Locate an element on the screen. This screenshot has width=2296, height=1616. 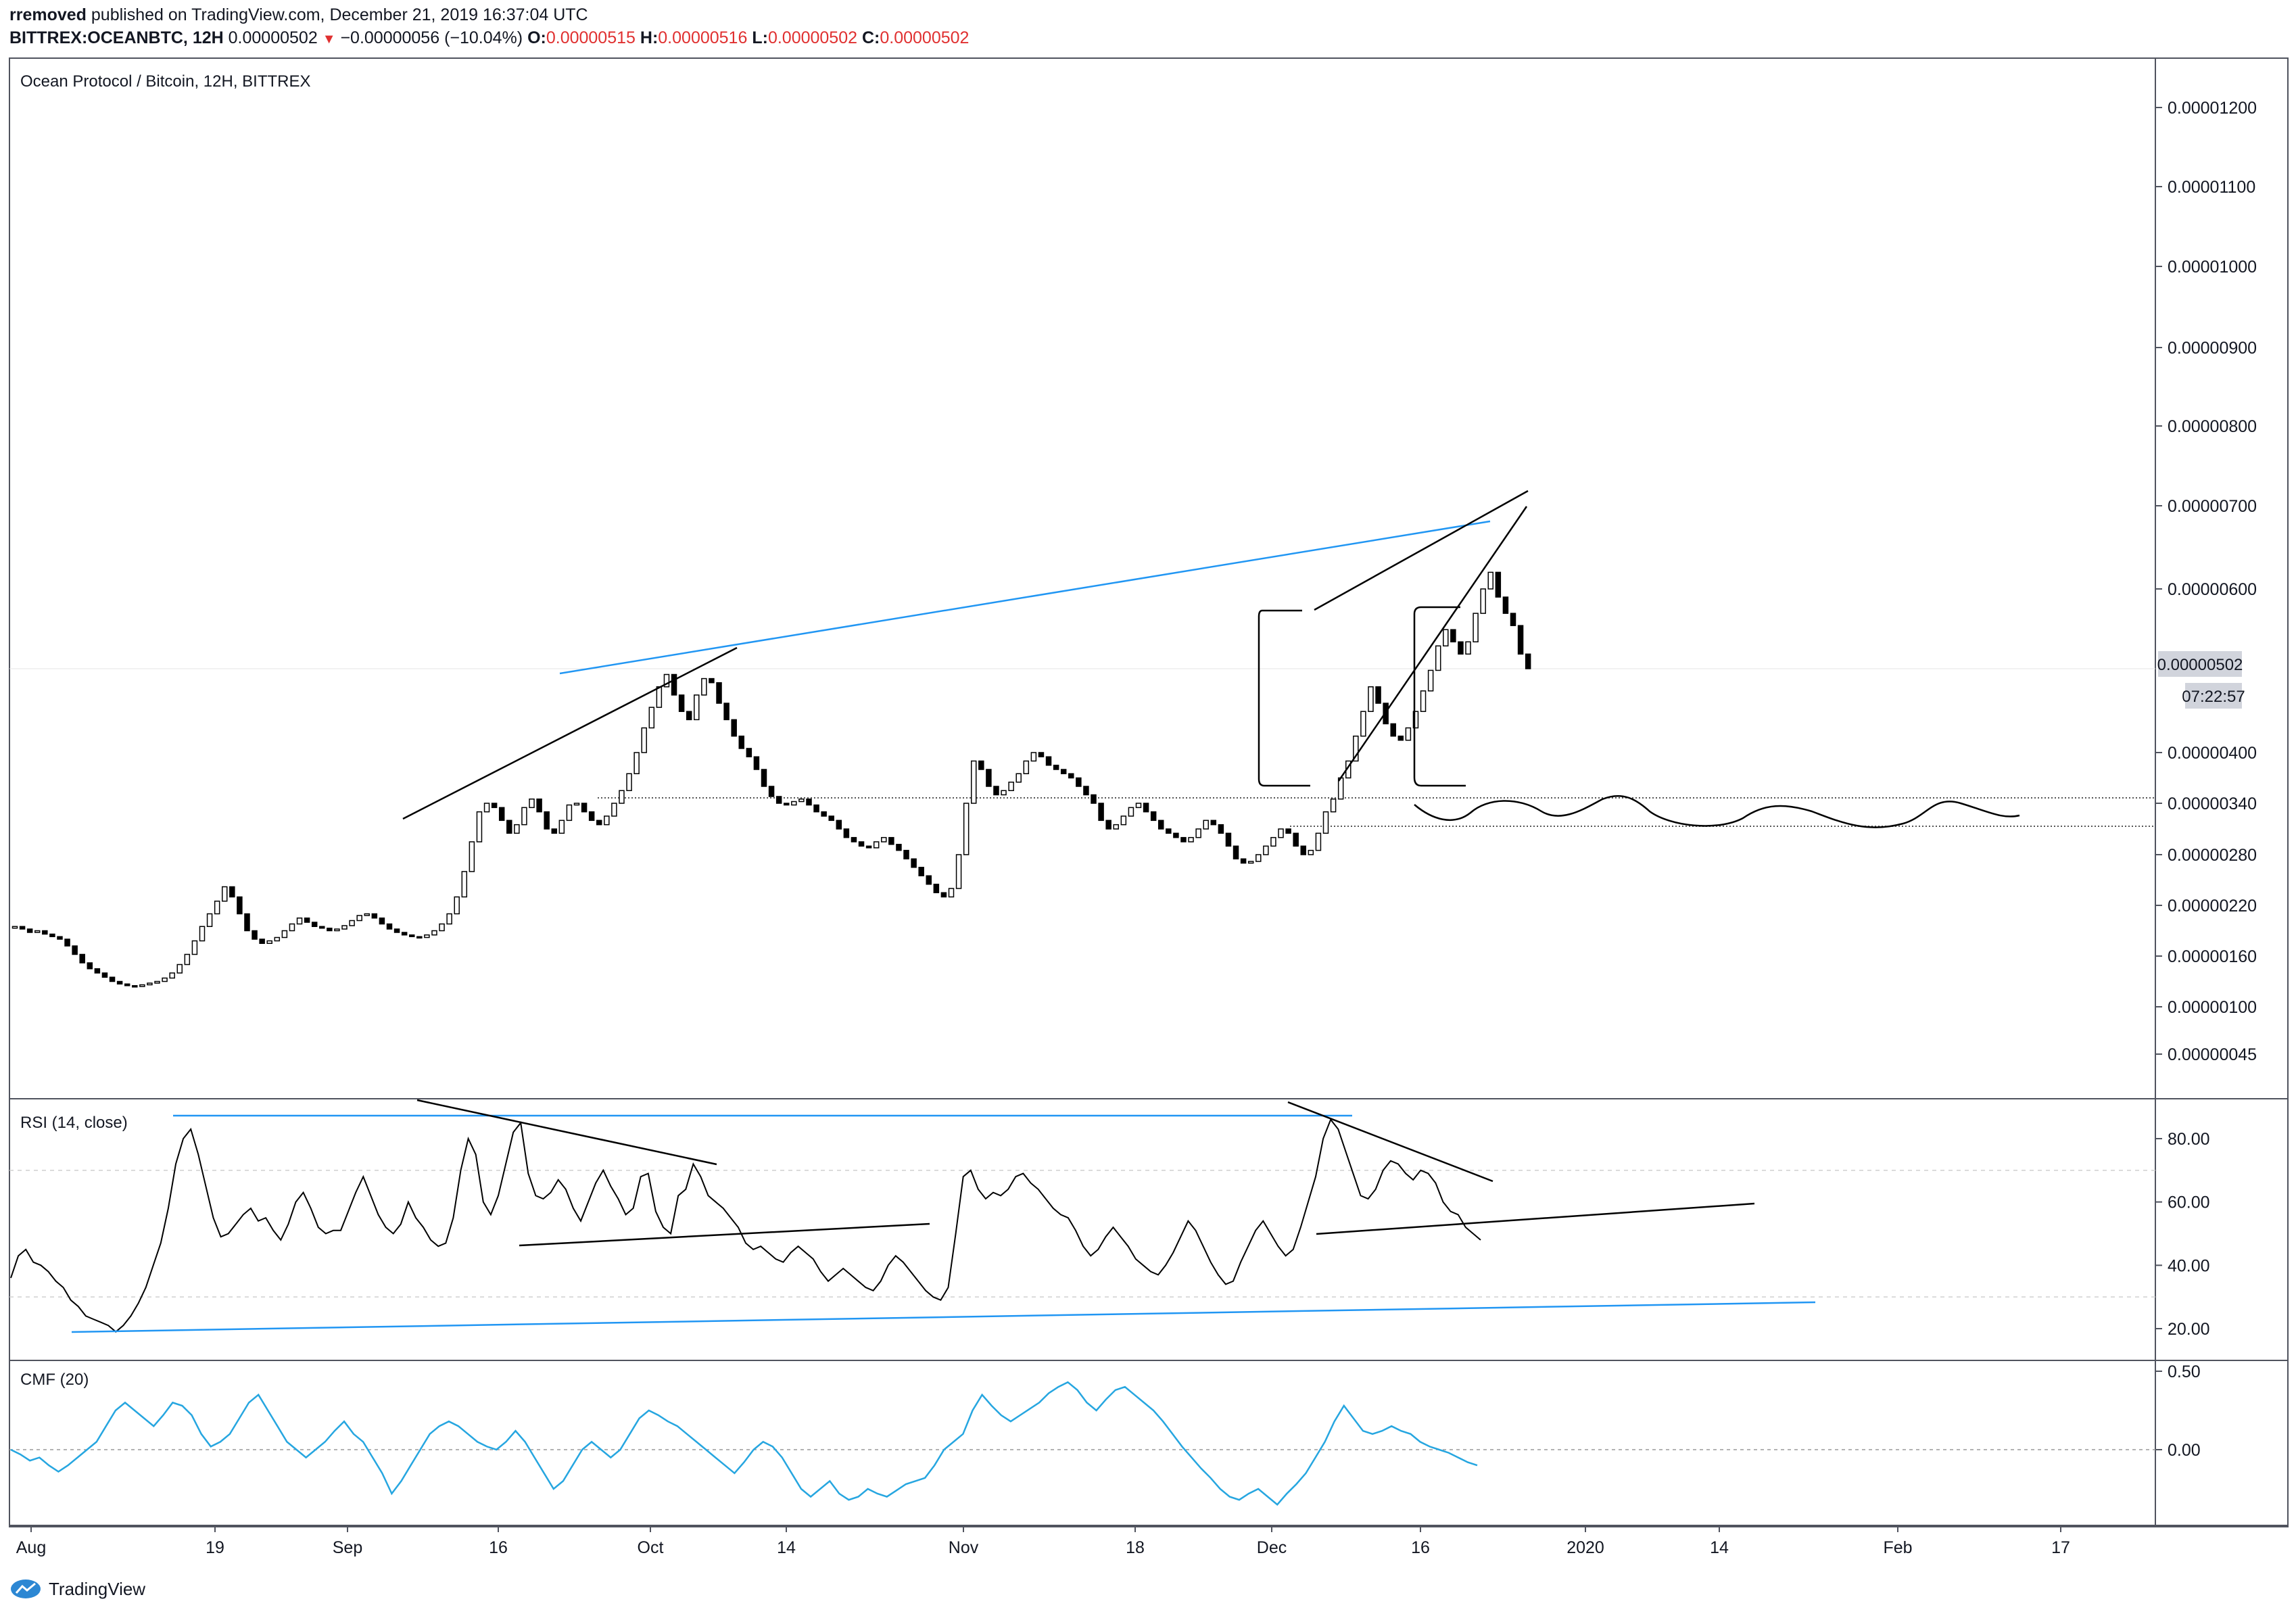
wedge-lower-line-dec is located at coordinates (1433, 644).